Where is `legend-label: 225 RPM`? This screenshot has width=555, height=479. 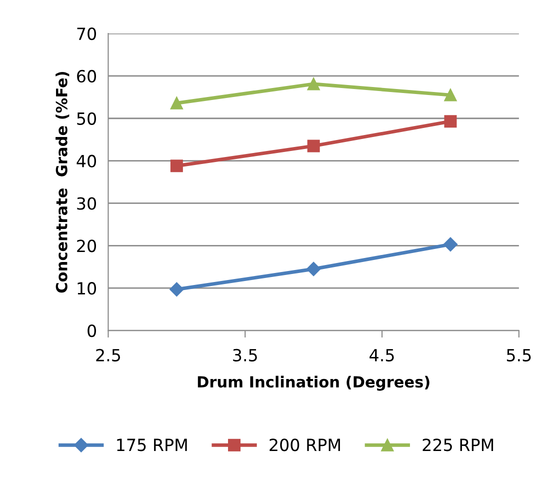
legend-label: 225 RPM is located at coordinates (458, 445).